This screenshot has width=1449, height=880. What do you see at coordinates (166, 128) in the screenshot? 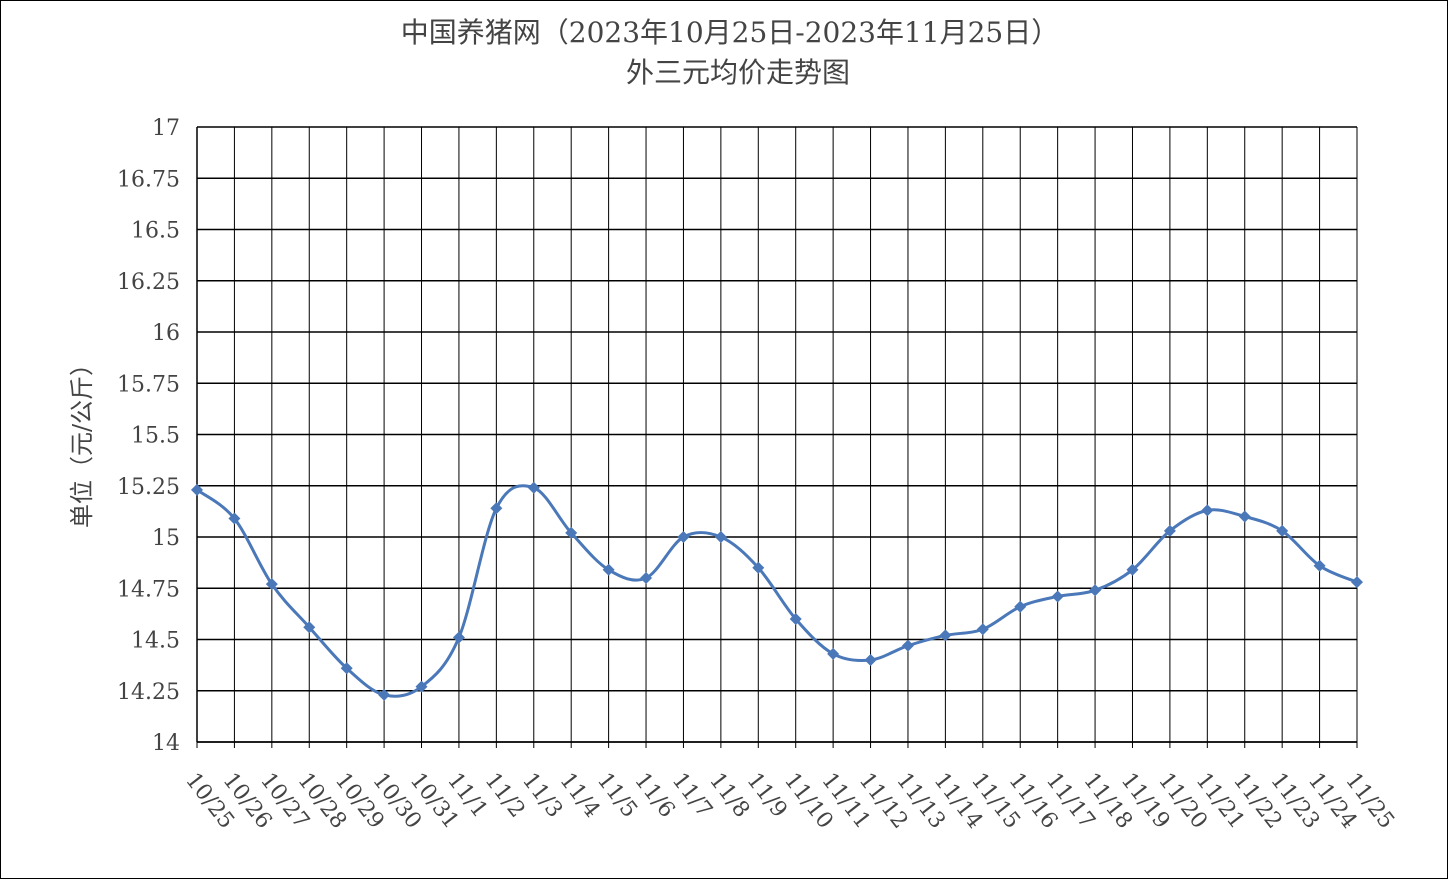
I see `y-tick-label: 17` at bounding box center [166, 128].